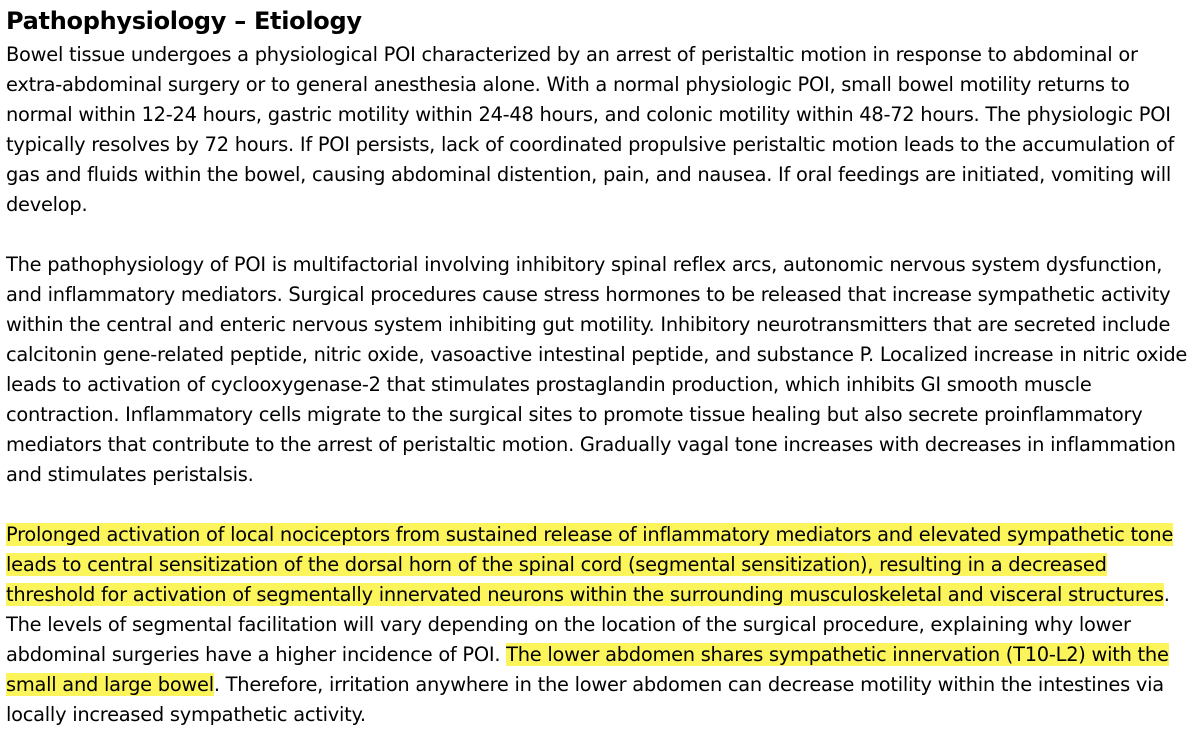 The height and width of the screenshot is (736, 1194). What do you see at coordinates (184, 21) in the screenshot?
I see `section-title: Pathophysiology – Etiology` at bounding box center [184, 21].